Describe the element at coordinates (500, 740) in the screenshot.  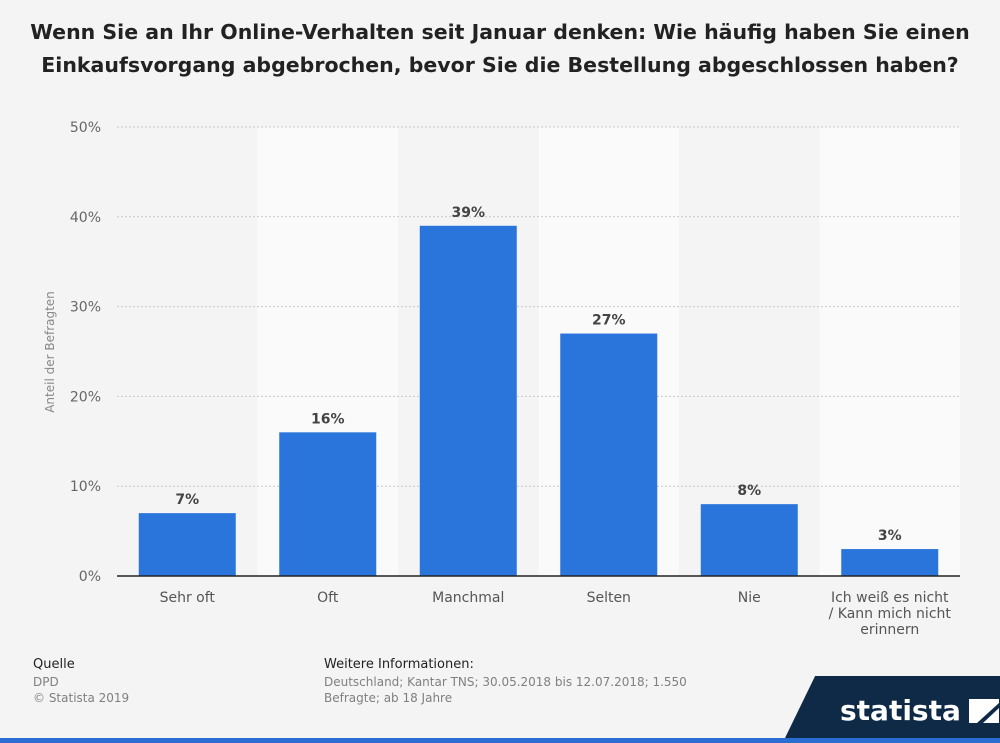
I see `bottom-accent-bar` at that location.